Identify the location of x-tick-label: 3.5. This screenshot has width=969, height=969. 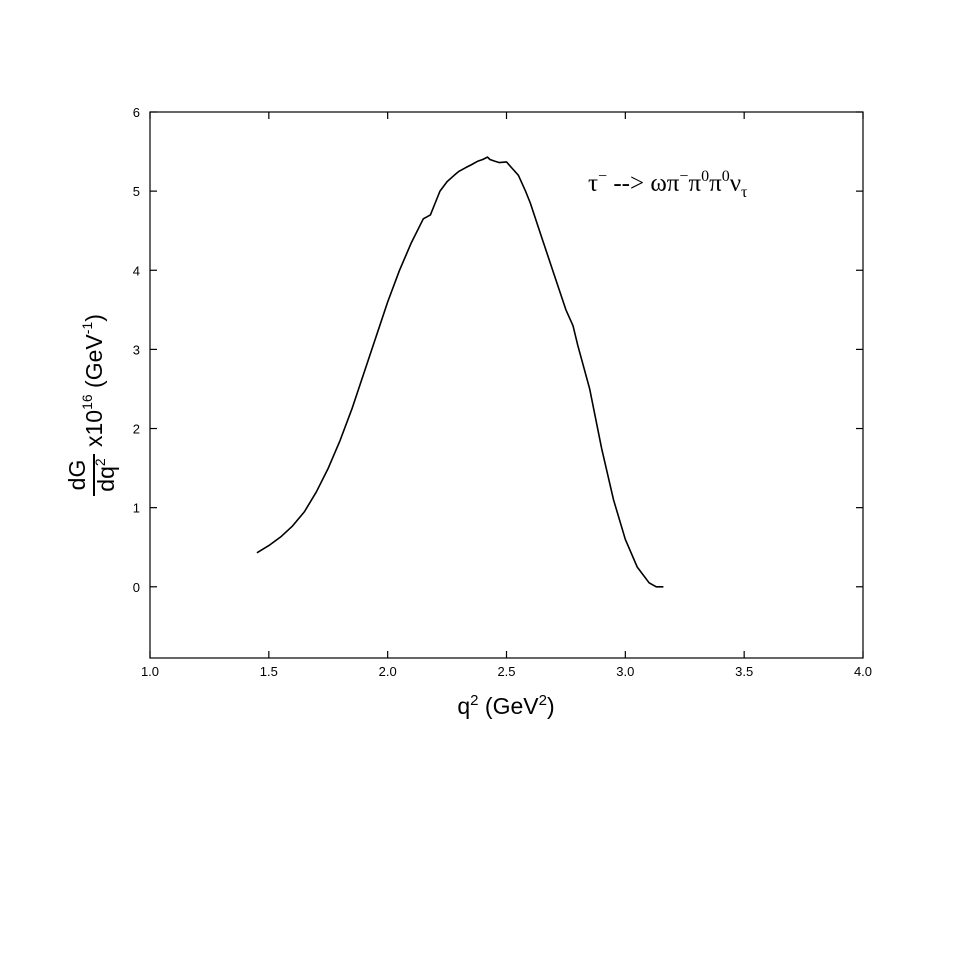
(744, 671).